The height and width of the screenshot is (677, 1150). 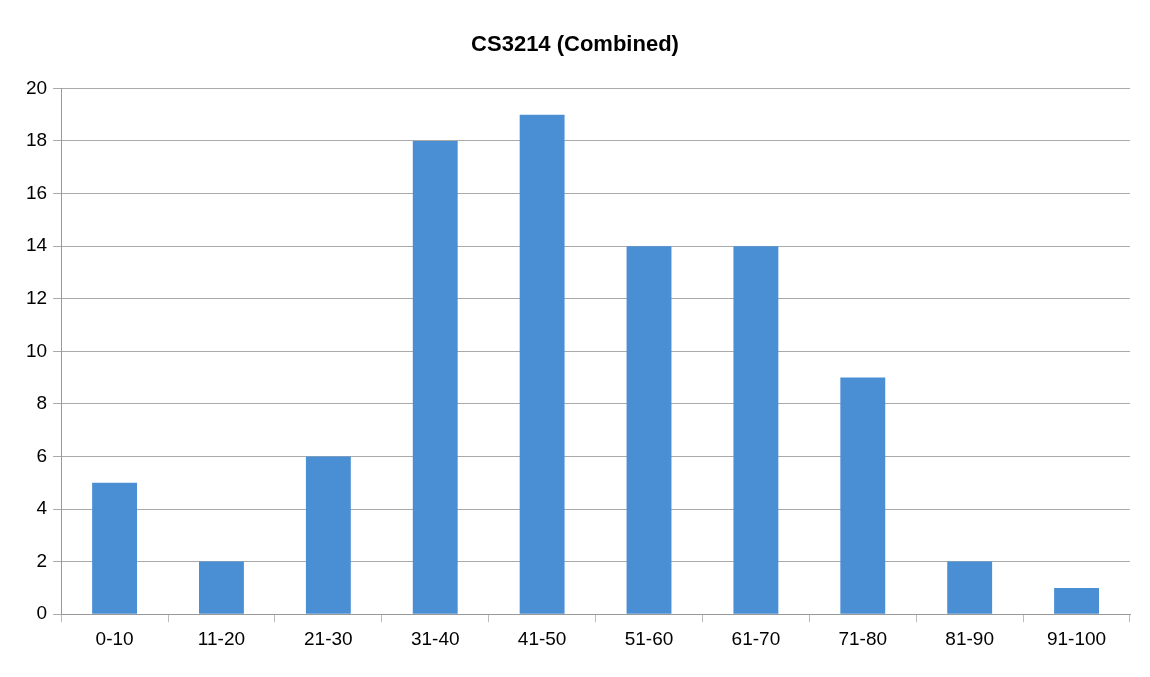 I want to click on y-tick-label: 6, so click(x=42, y=455).